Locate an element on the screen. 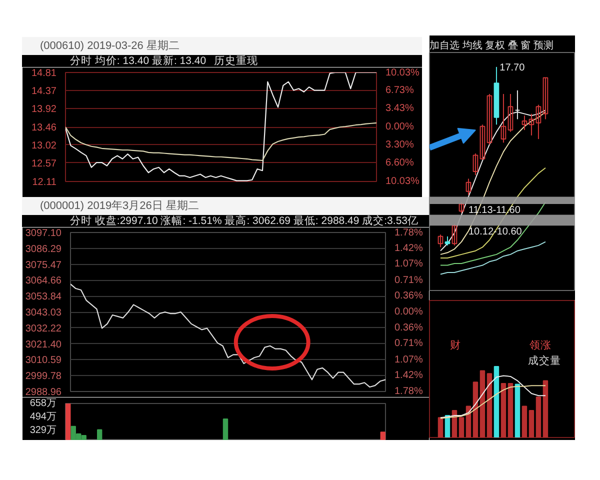 This screenshot has width=600, height=480. y-tick-label: 14.37 is located at coordinates (44, 91).